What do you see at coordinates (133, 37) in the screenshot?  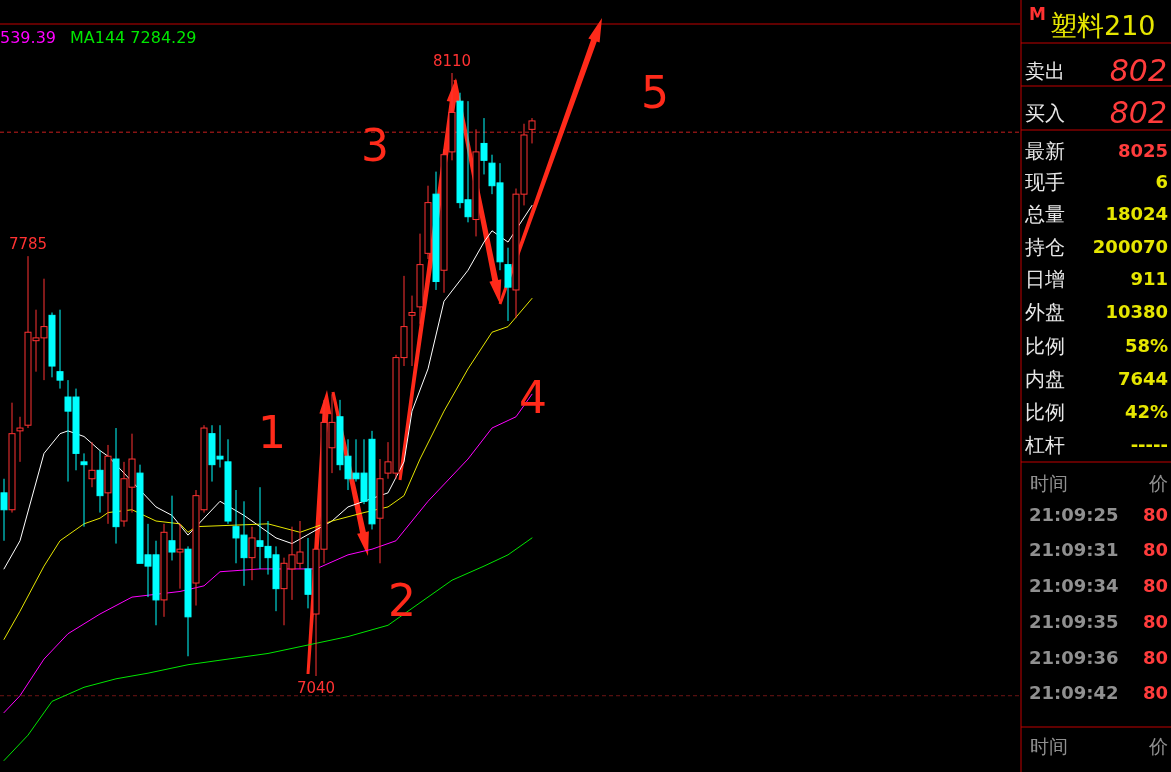 I see `text: MA144 7284.29` at bounding box center [133, 37].